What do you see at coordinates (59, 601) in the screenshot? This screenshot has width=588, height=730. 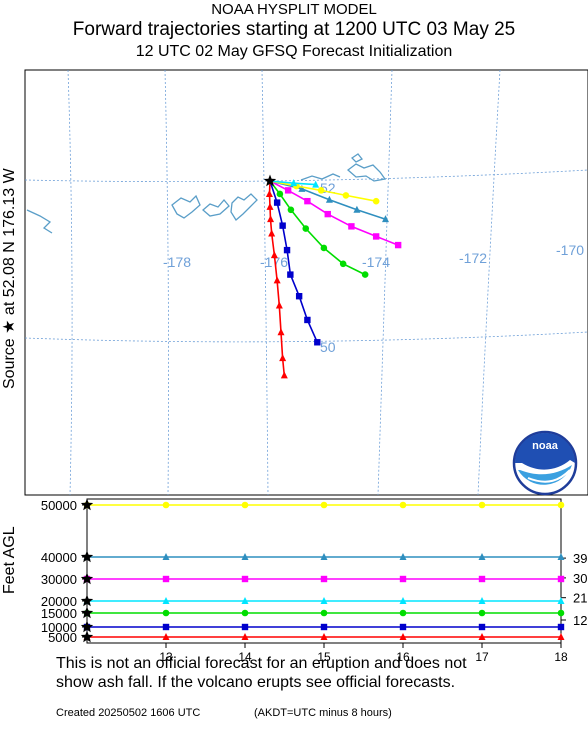 I see `y-tick-label: 20000` at bounding box center [59, 601].